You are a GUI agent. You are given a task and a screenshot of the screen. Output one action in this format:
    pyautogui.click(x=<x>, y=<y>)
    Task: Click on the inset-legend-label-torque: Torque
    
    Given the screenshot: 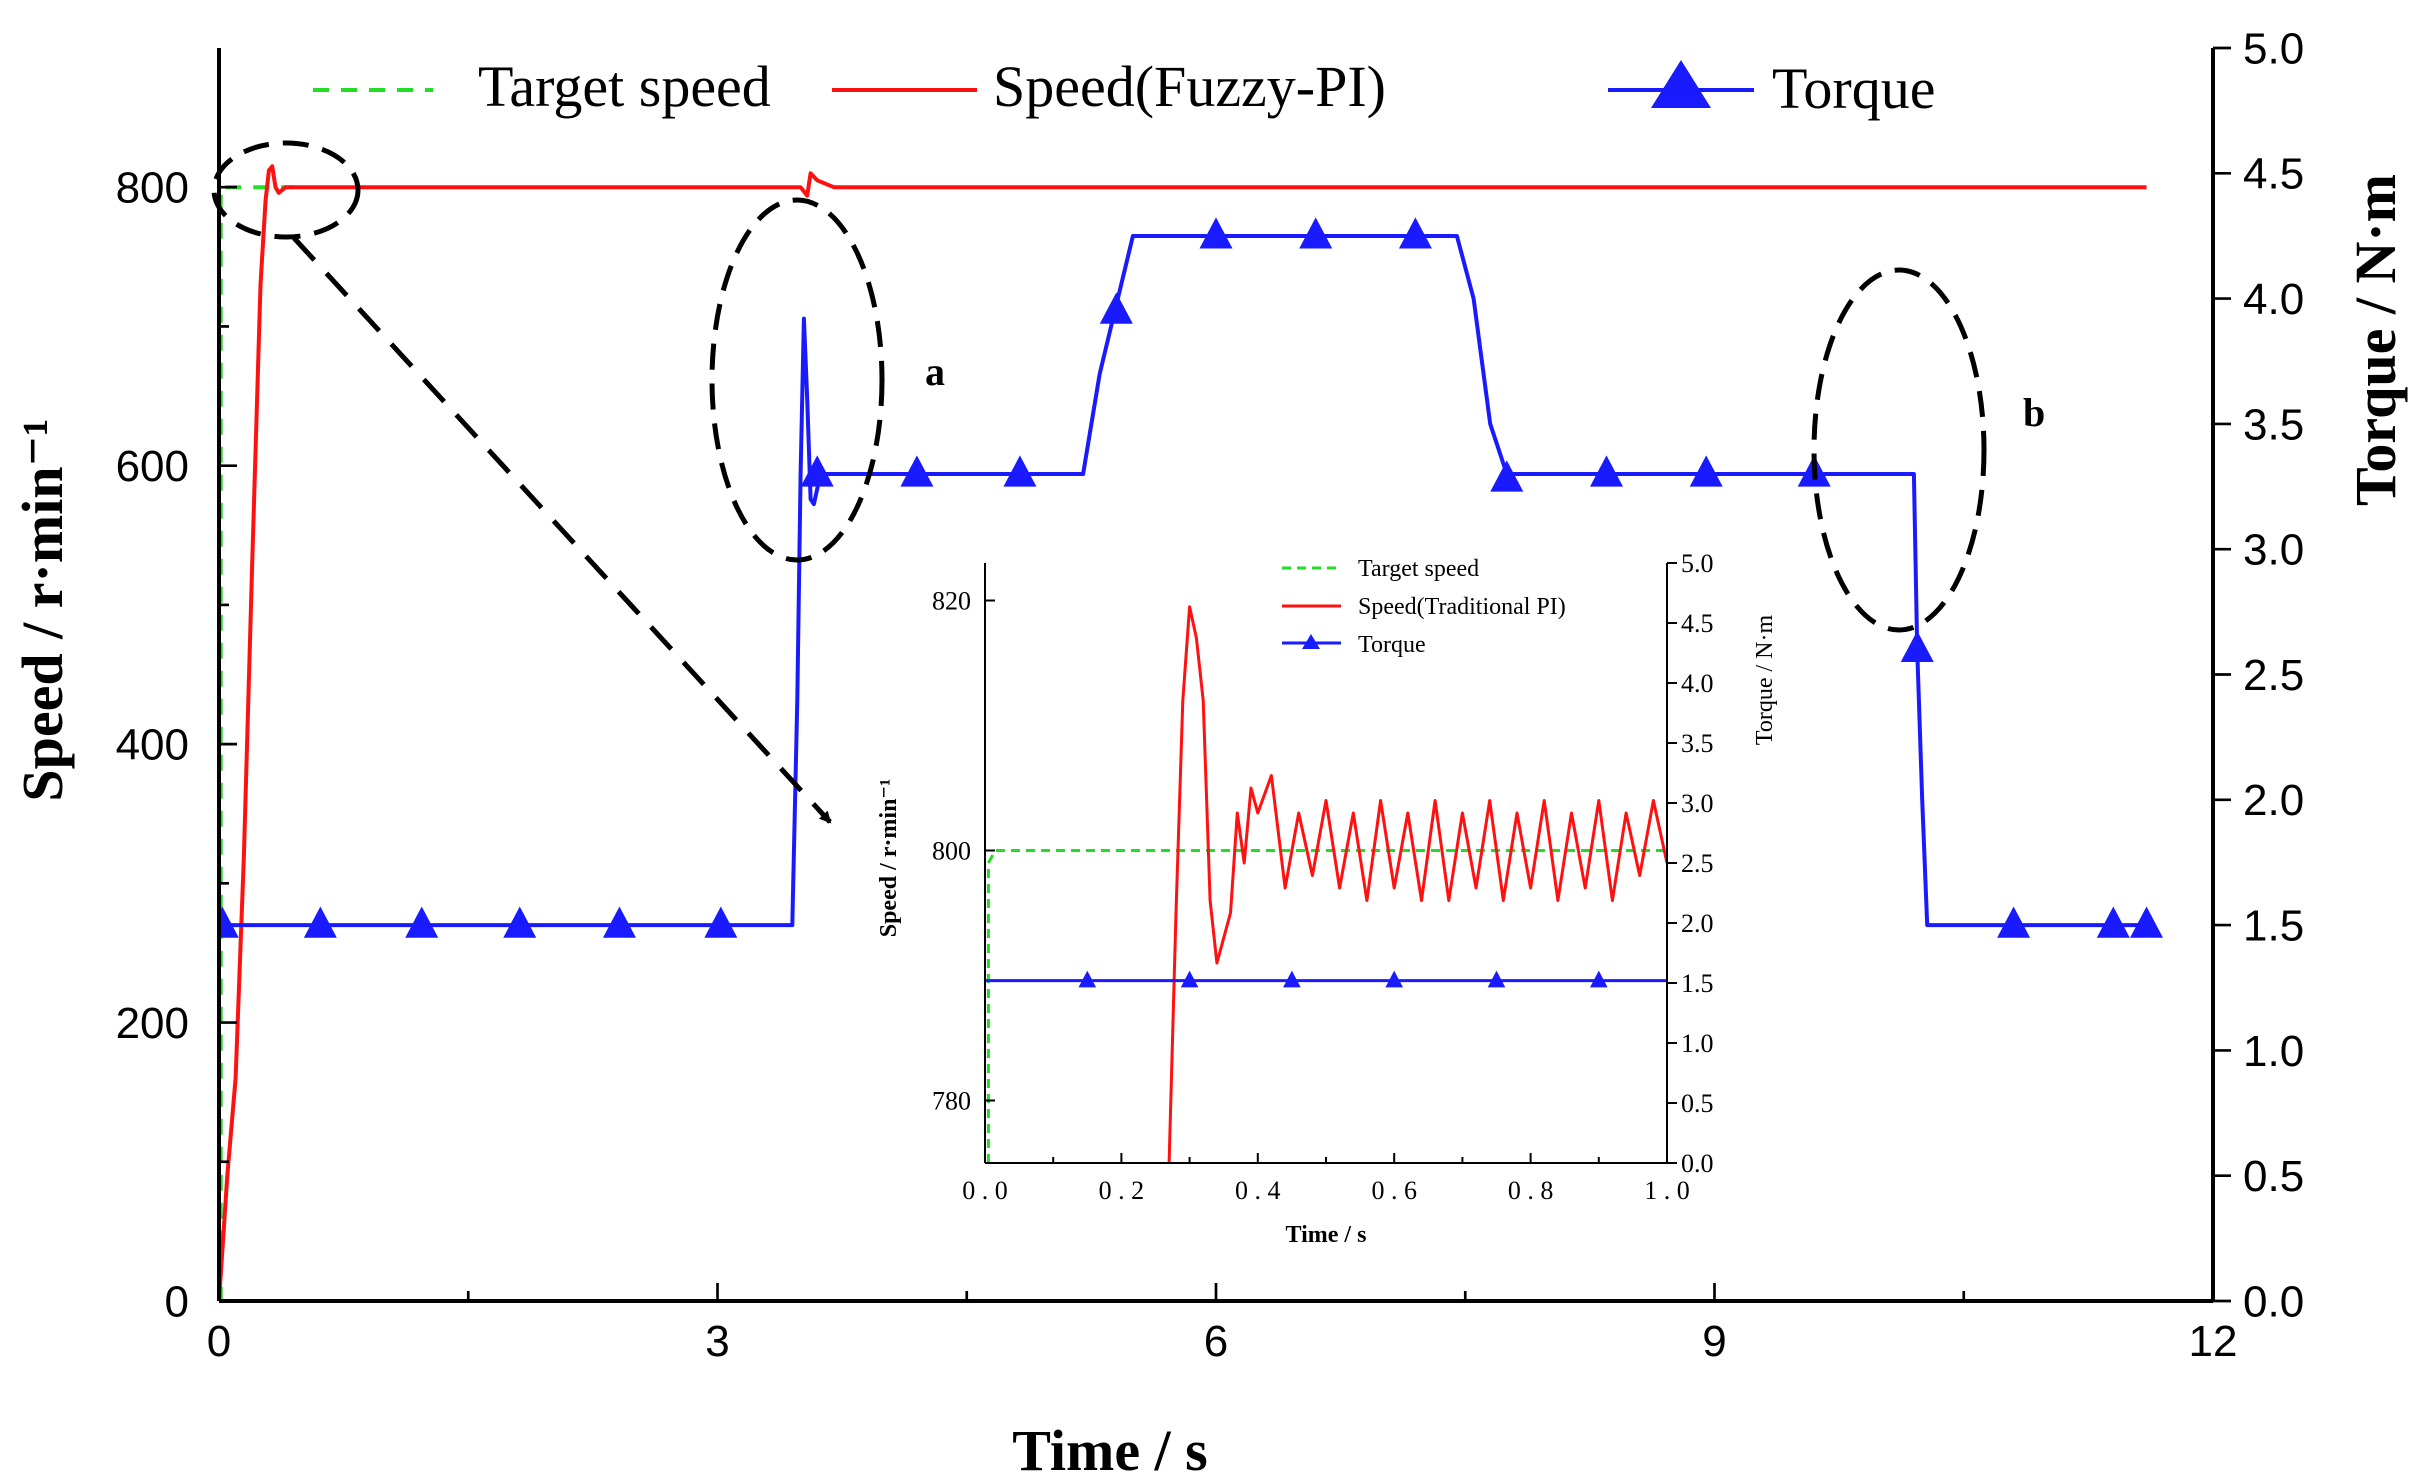 What is the action you would take?
    pyautogui.click(x=1392, y=645)
    